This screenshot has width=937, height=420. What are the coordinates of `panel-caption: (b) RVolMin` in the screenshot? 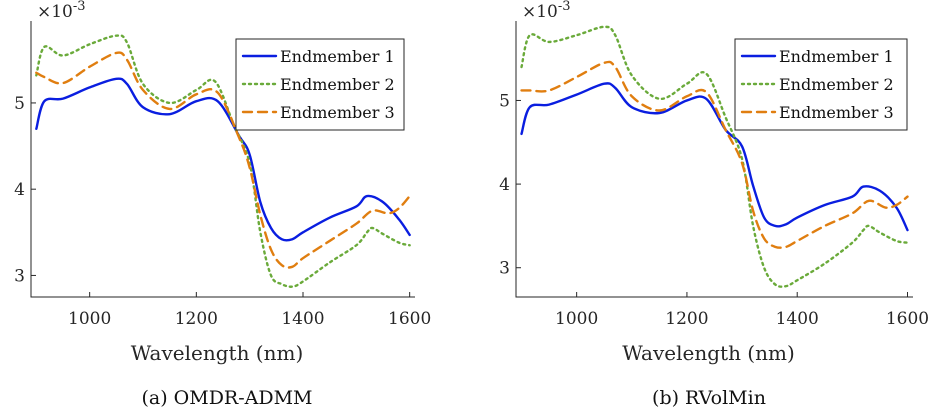 It's located at (709, 398).